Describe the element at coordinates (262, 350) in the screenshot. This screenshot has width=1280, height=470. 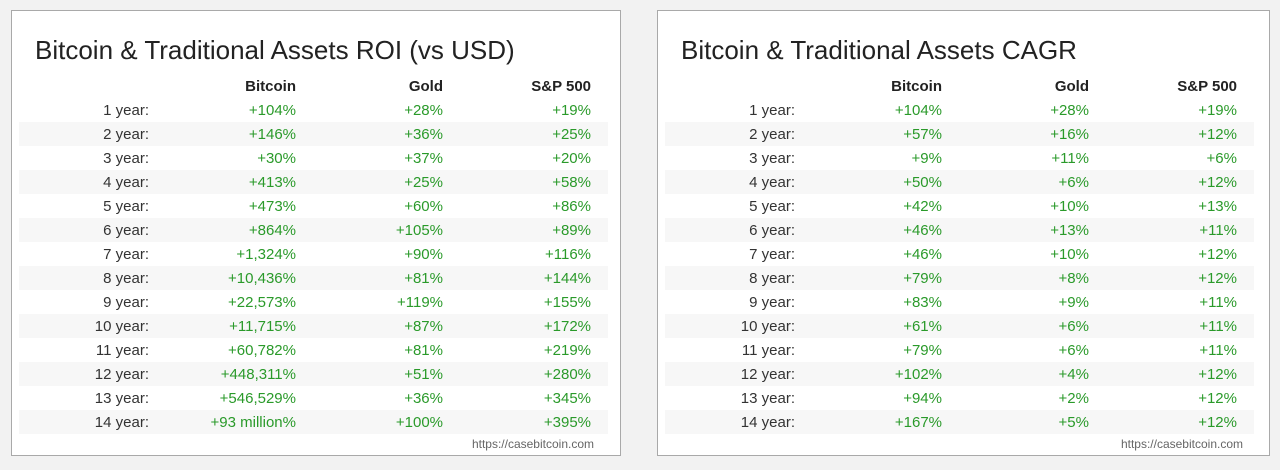
I see `return-value: +60,782%` at that location.